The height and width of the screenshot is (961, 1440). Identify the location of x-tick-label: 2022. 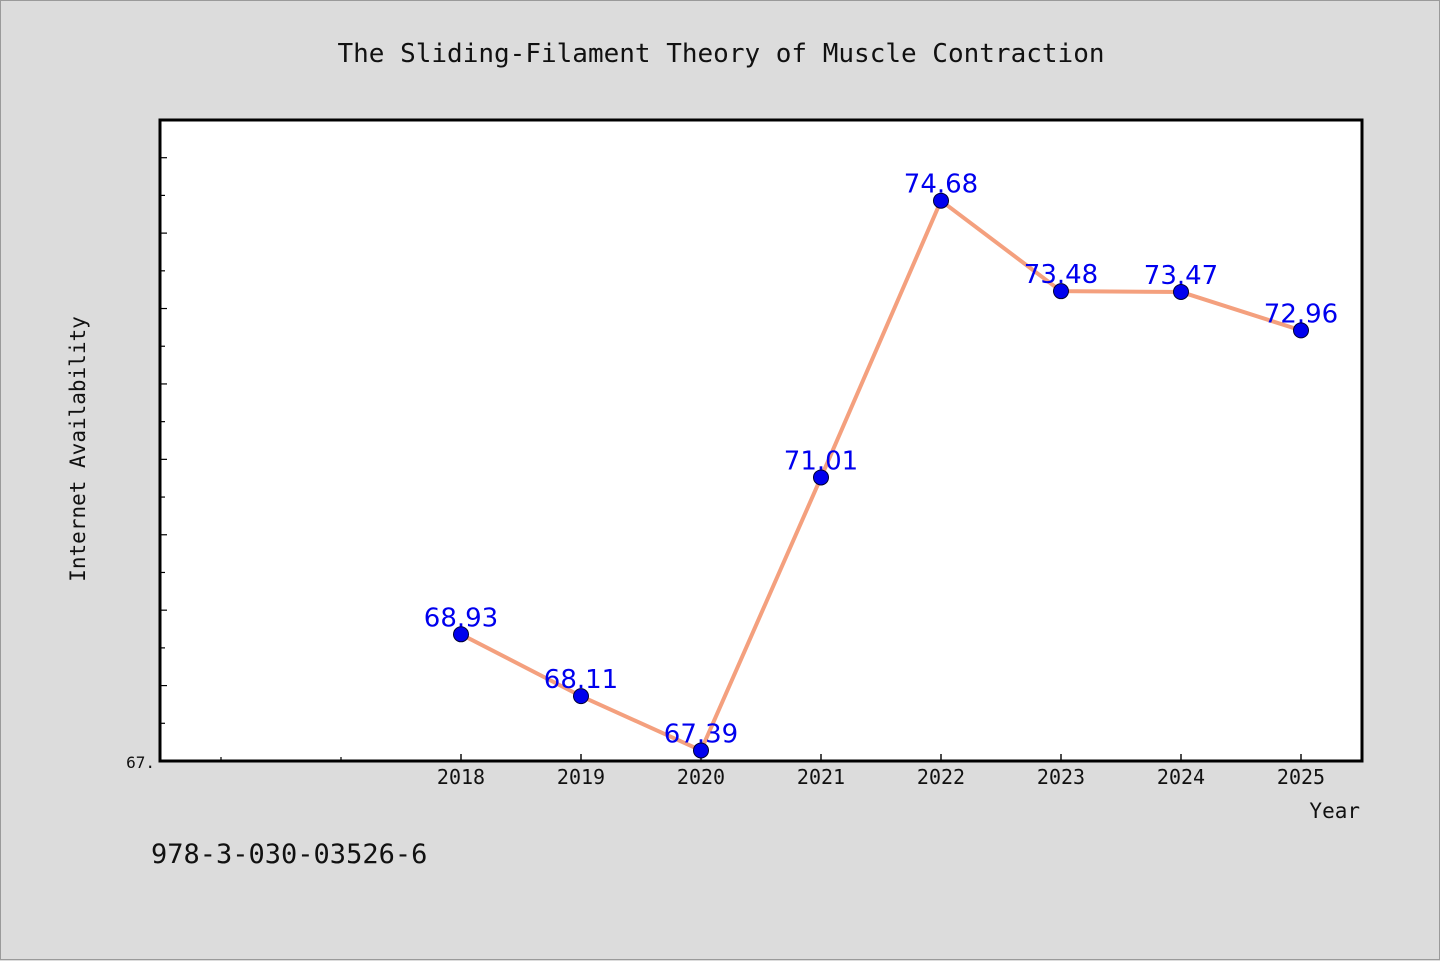
(941, 777).